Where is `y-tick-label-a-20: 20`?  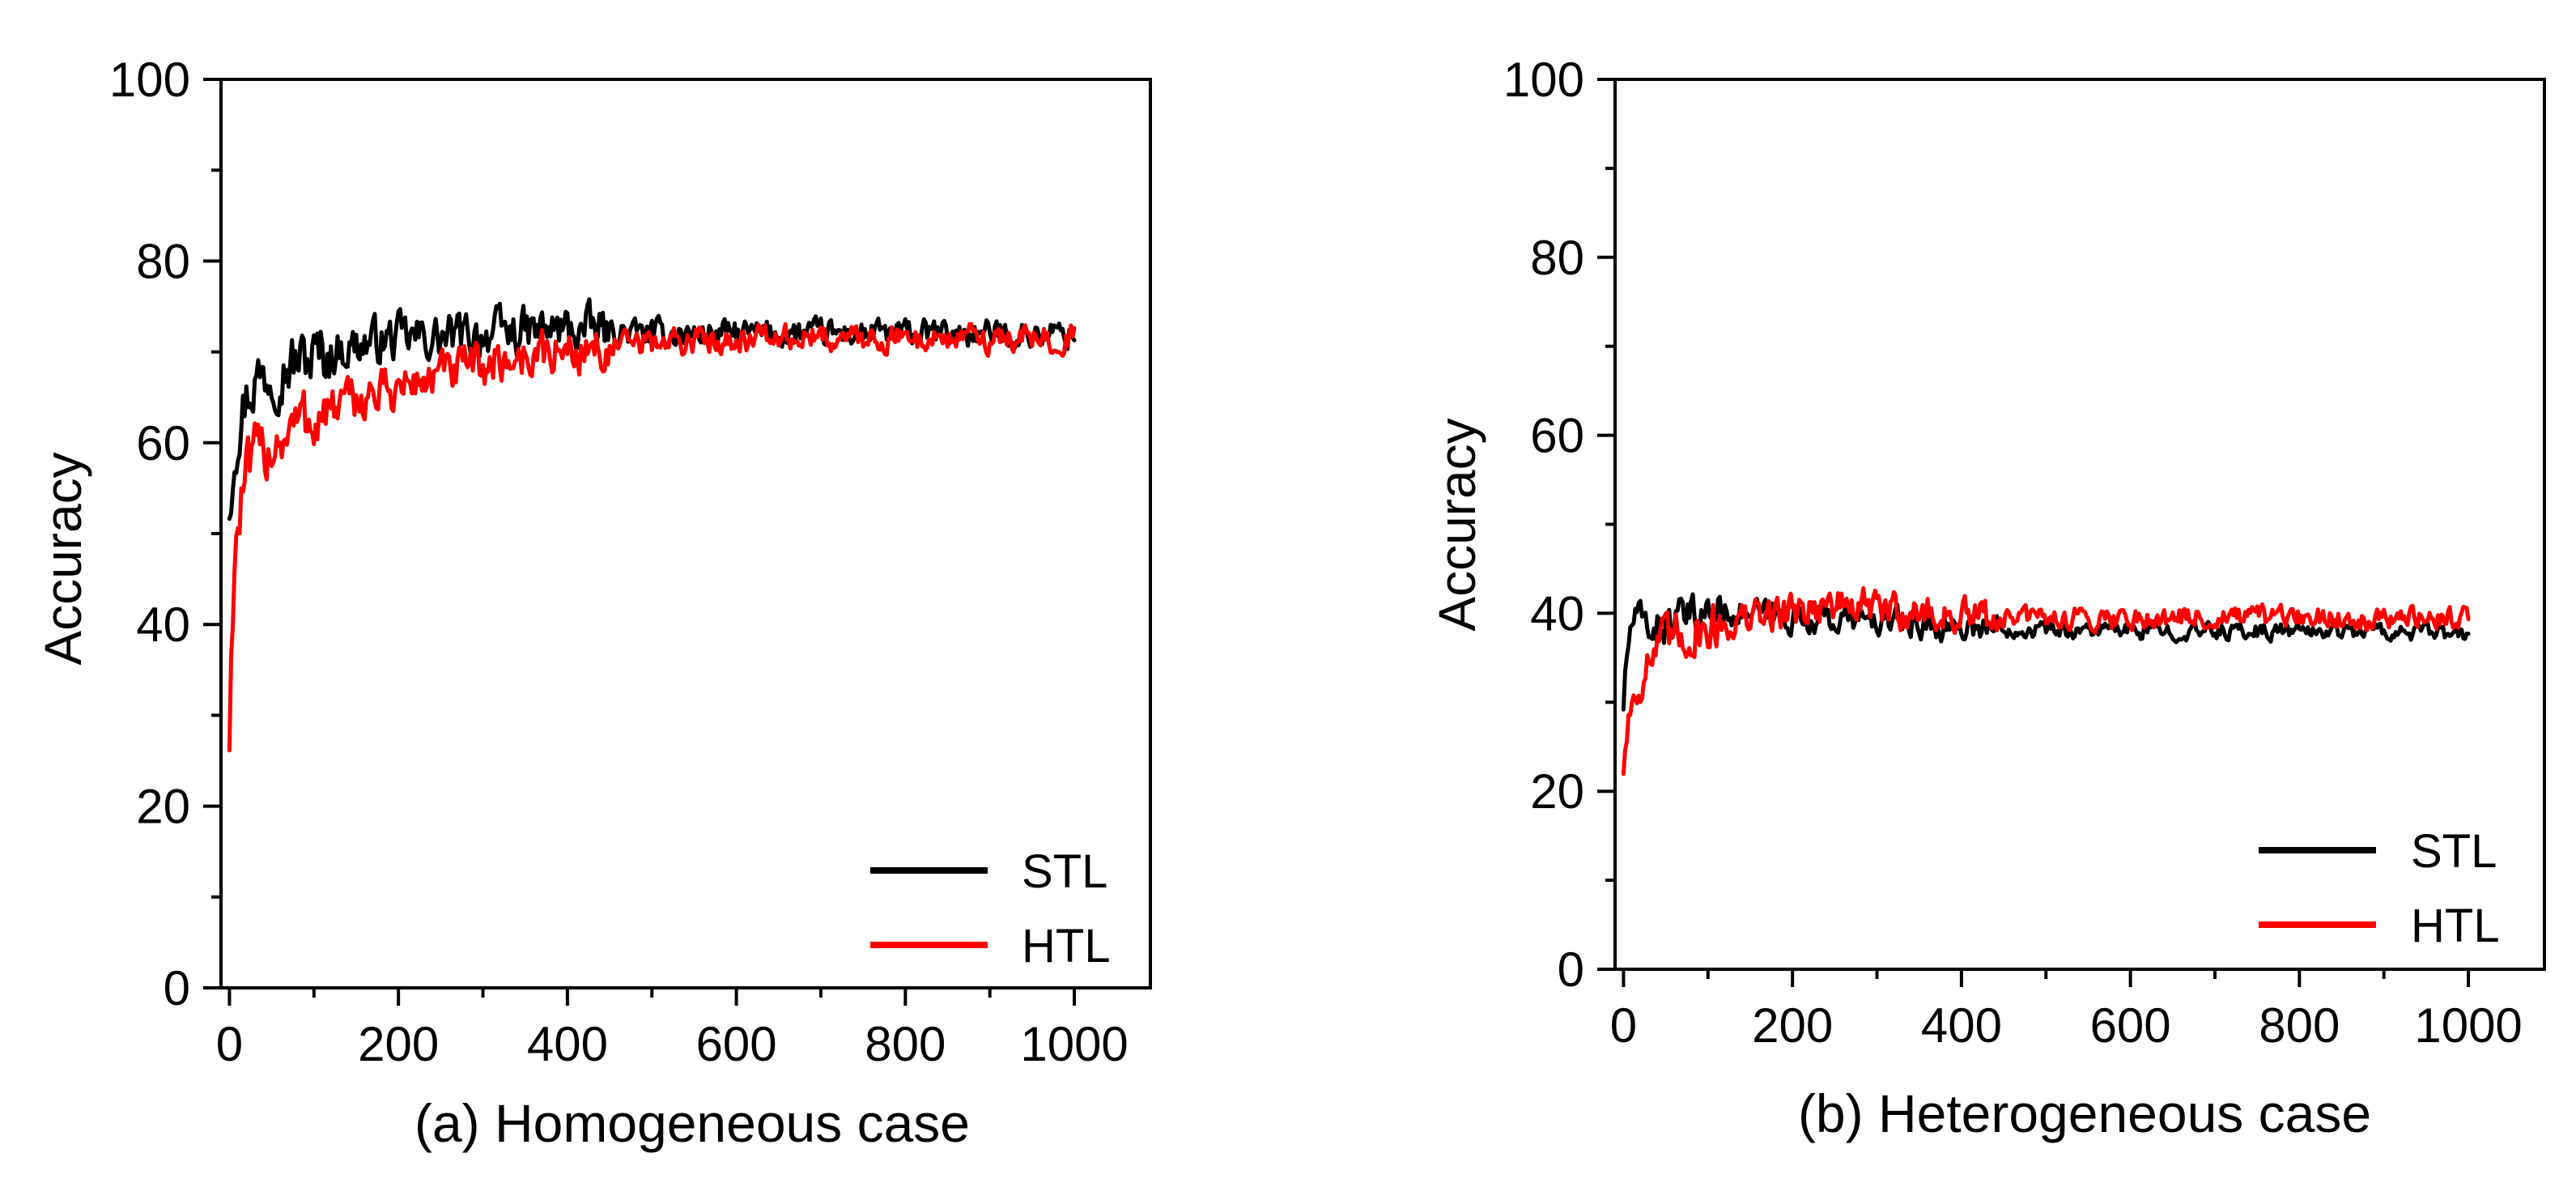
y-tick-label-a-20: 20 is located at coordinates (163, 807).